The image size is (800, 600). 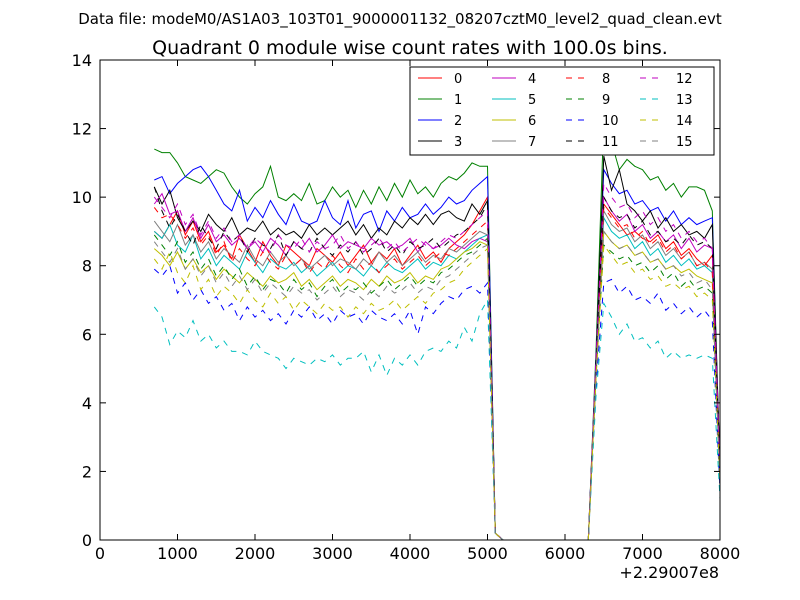 What do you see at coordinates (532, 100) in the screenshot?
I see `legend-label-5: 5` at bounding box center [532, 100].